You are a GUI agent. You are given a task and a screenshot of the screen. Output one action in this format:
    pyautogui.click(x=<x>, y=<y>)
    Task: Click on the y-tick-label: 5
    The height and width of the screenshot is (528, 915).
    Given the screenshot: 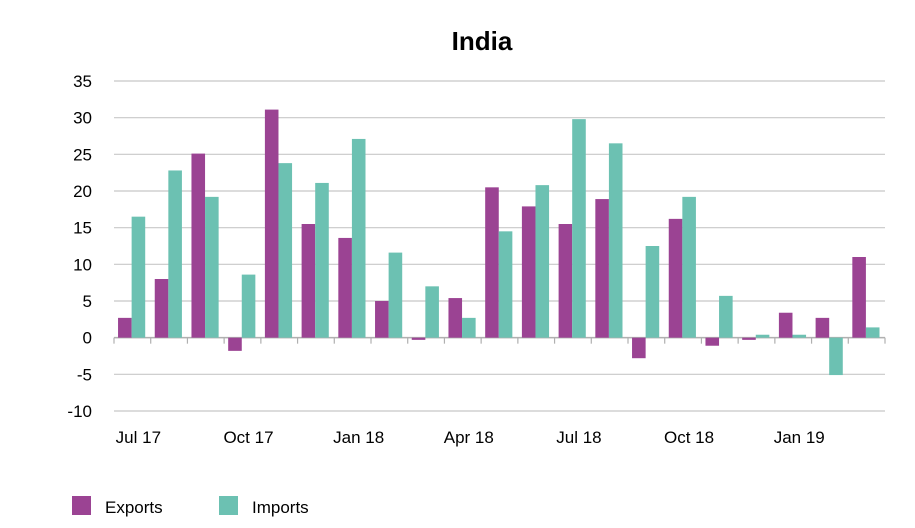 What is the action you would take?
    pyautogui.click(x=87, y=301)
    